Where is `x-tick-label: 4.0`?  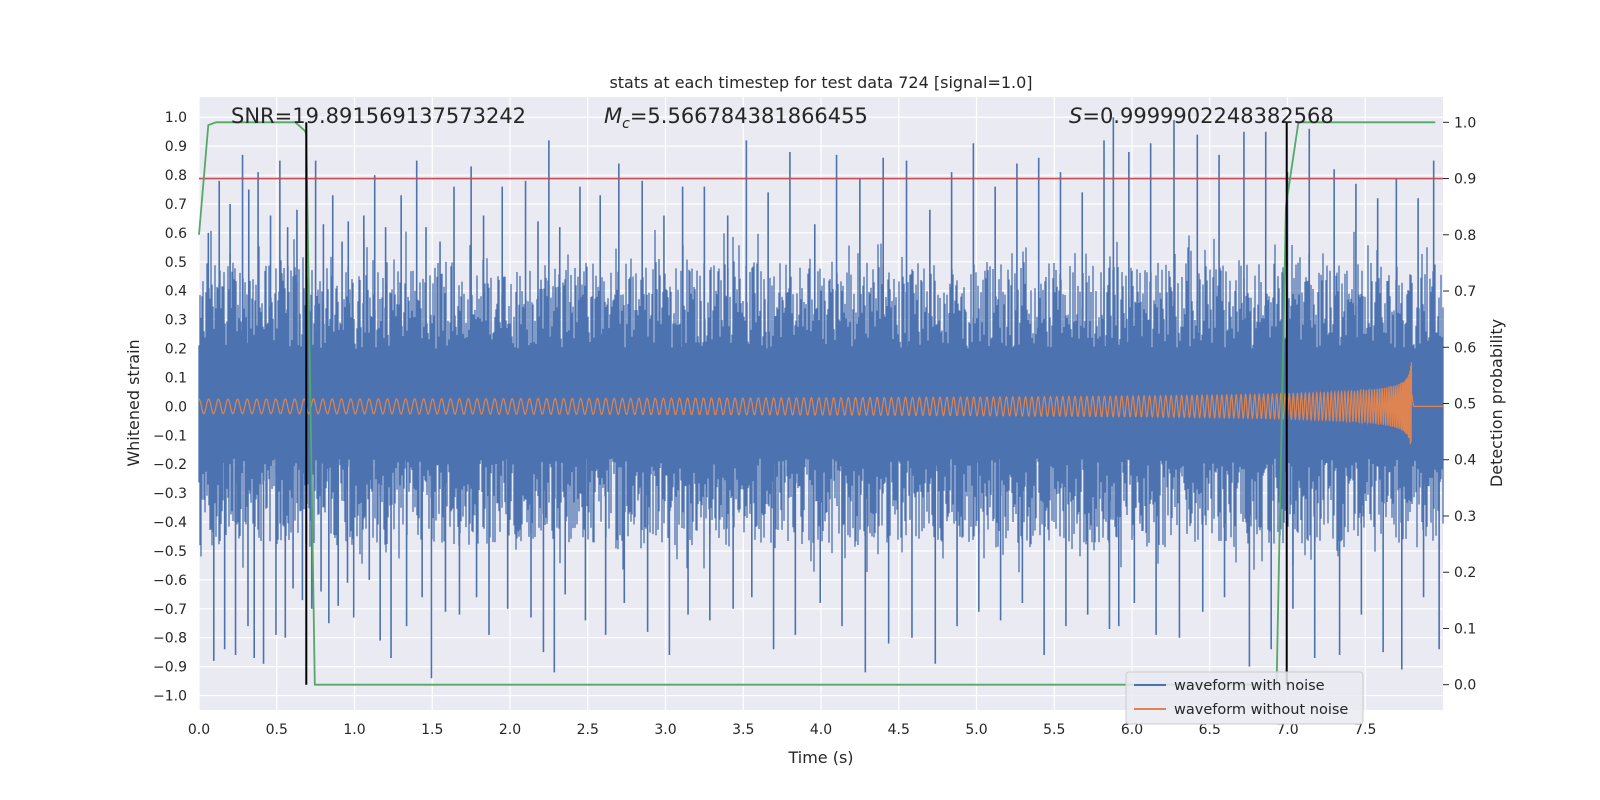
x-tick-label: 4.0 is located at coordinates (821, 730).